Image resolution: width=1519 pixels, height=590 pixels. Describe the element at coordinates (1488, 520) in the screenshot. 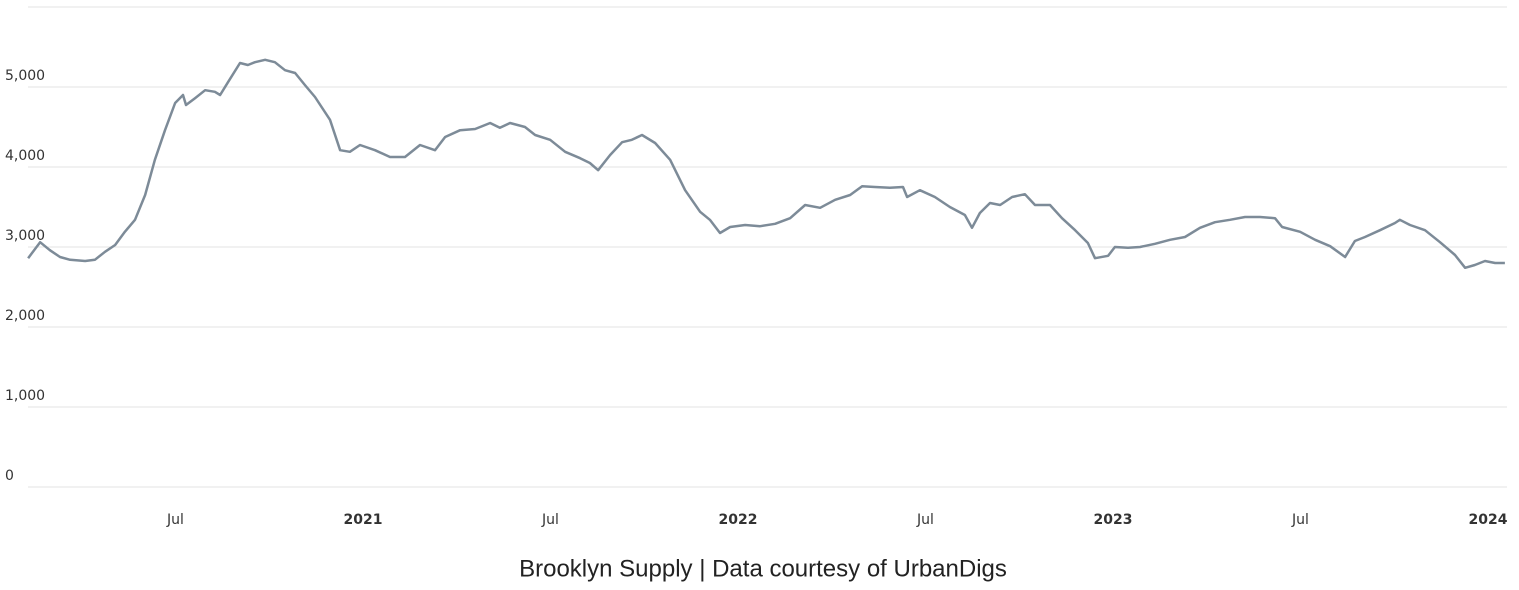

I see `x-tick-label: 2024` at that location.